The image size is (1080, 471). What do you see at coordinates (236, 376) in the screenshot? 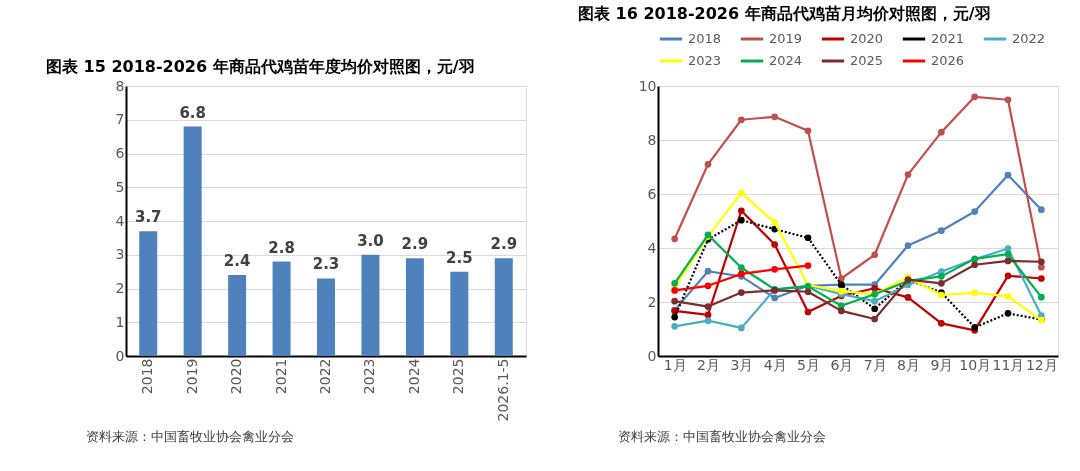
I see `x-tick-label: 2020` at bounding box center [236, 376].